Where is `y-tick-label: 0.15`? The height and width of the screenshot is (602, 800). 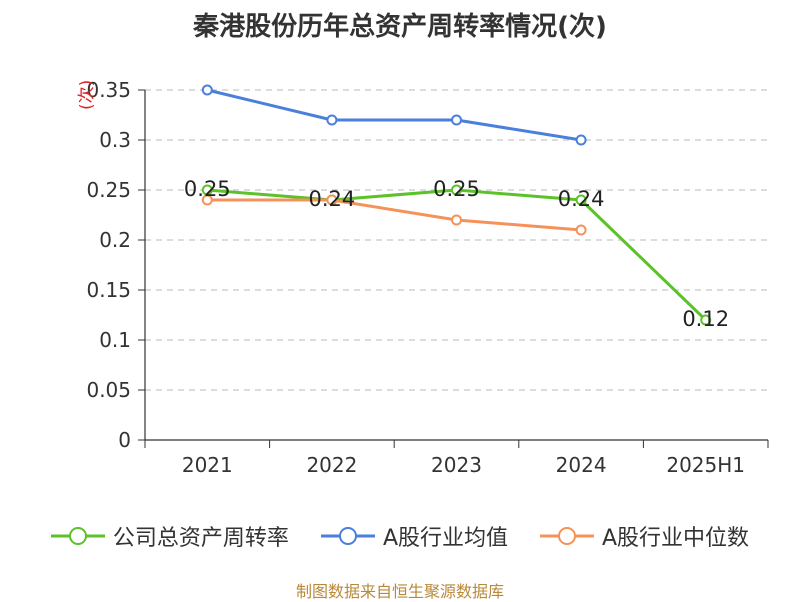 y-tick-label: 0.15 is located at coordinates (108, 290).